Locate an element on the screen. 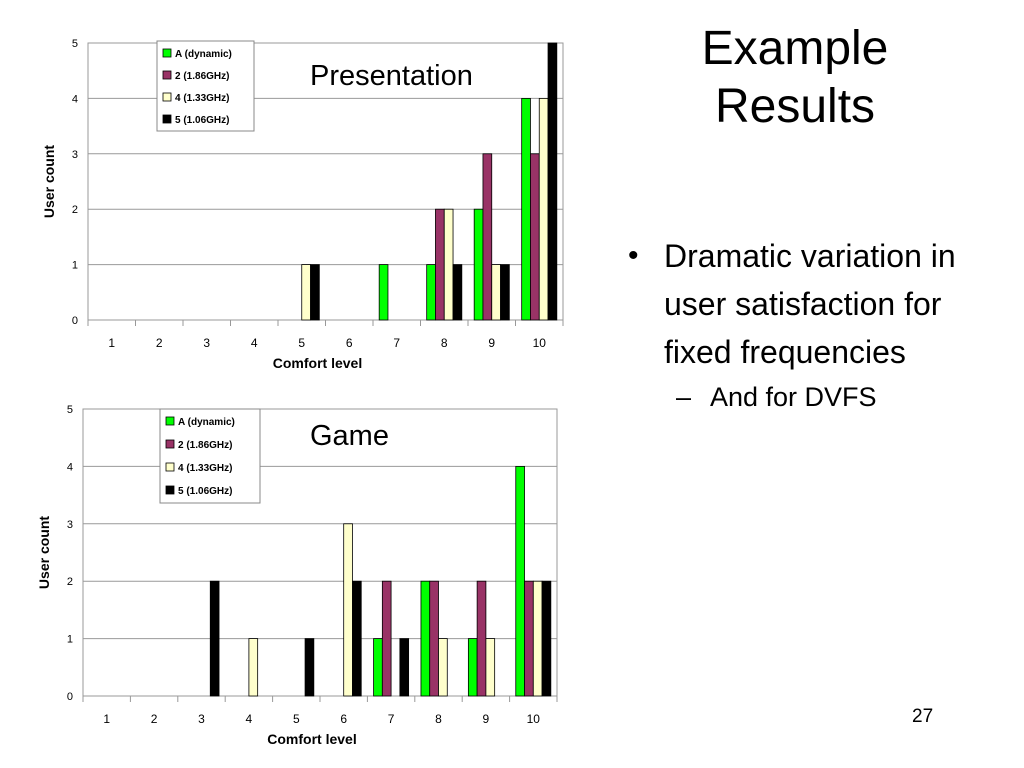 The width and height of the screenshot is (1024, 768). slide-title: Example Results is located at coordinates (795, 77).